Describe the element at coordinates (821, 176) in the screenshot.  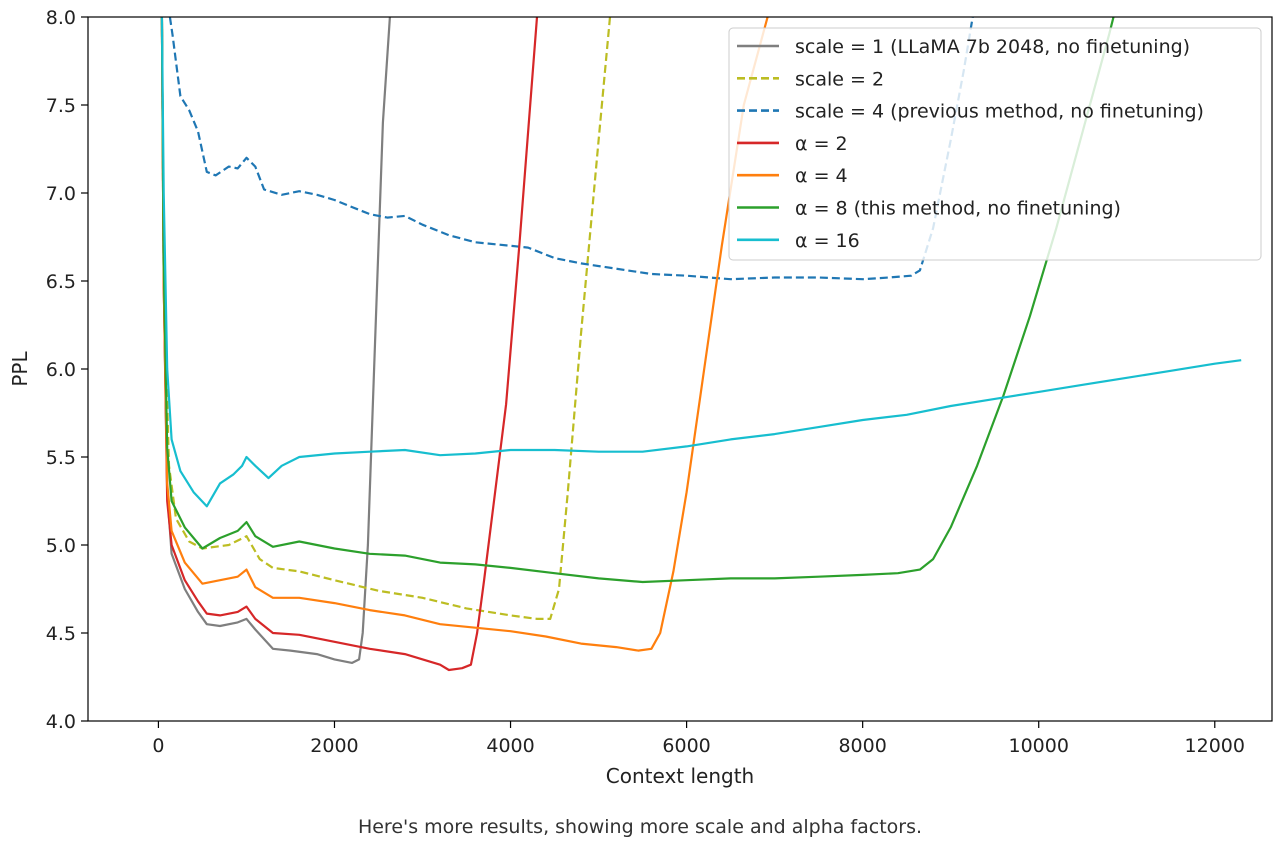
I see `legend-entry-label: α = 4` at that location.